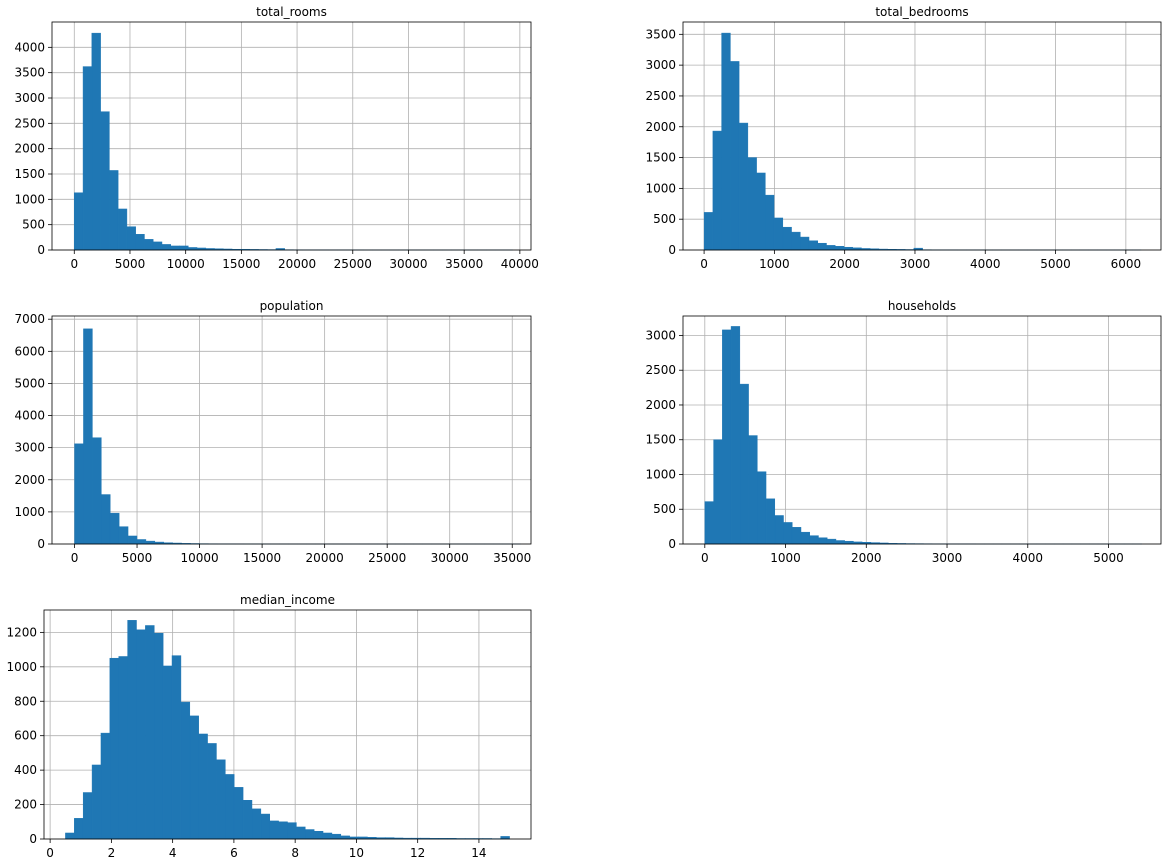 The width and height of the screenshot is (1167, 865). I want to click on x-tick-label: 8, so click(295, 853).